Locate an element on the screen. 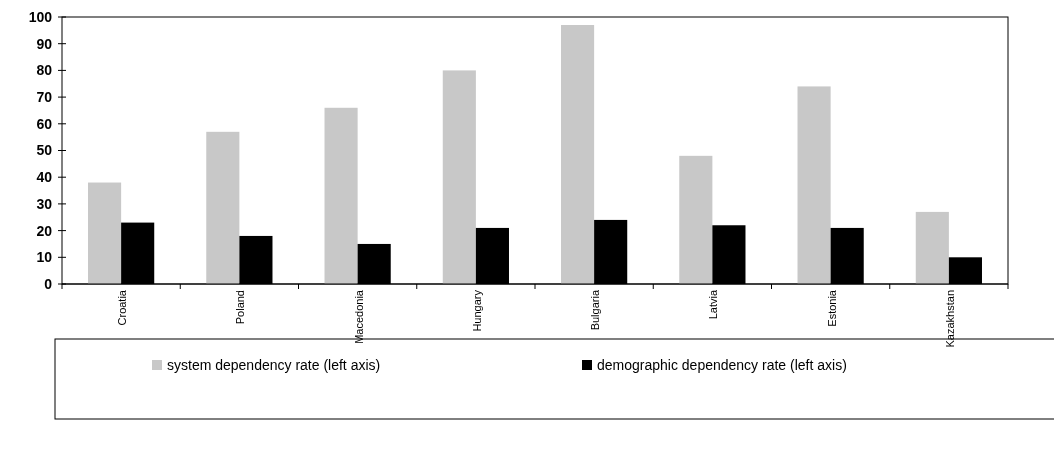 The width and height of the screenshot is (1054, 451). x-tick-label: Poland is located at coordinates (240, 307).